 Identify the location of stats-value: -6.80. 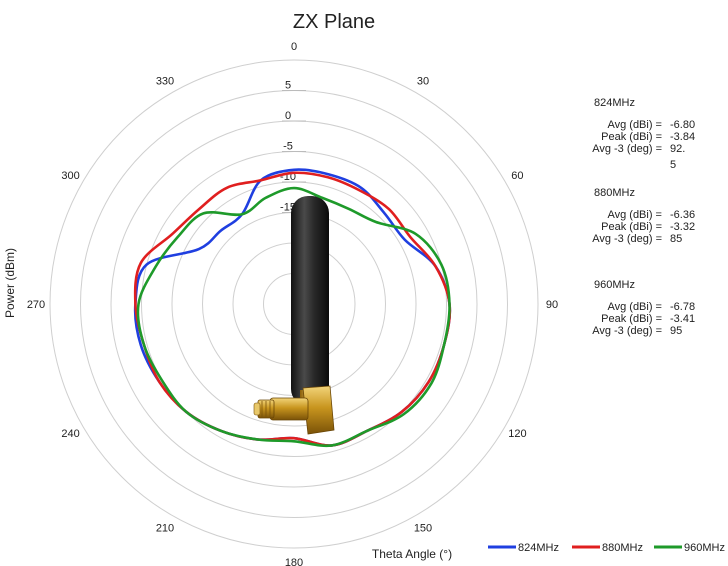
(683, 125).